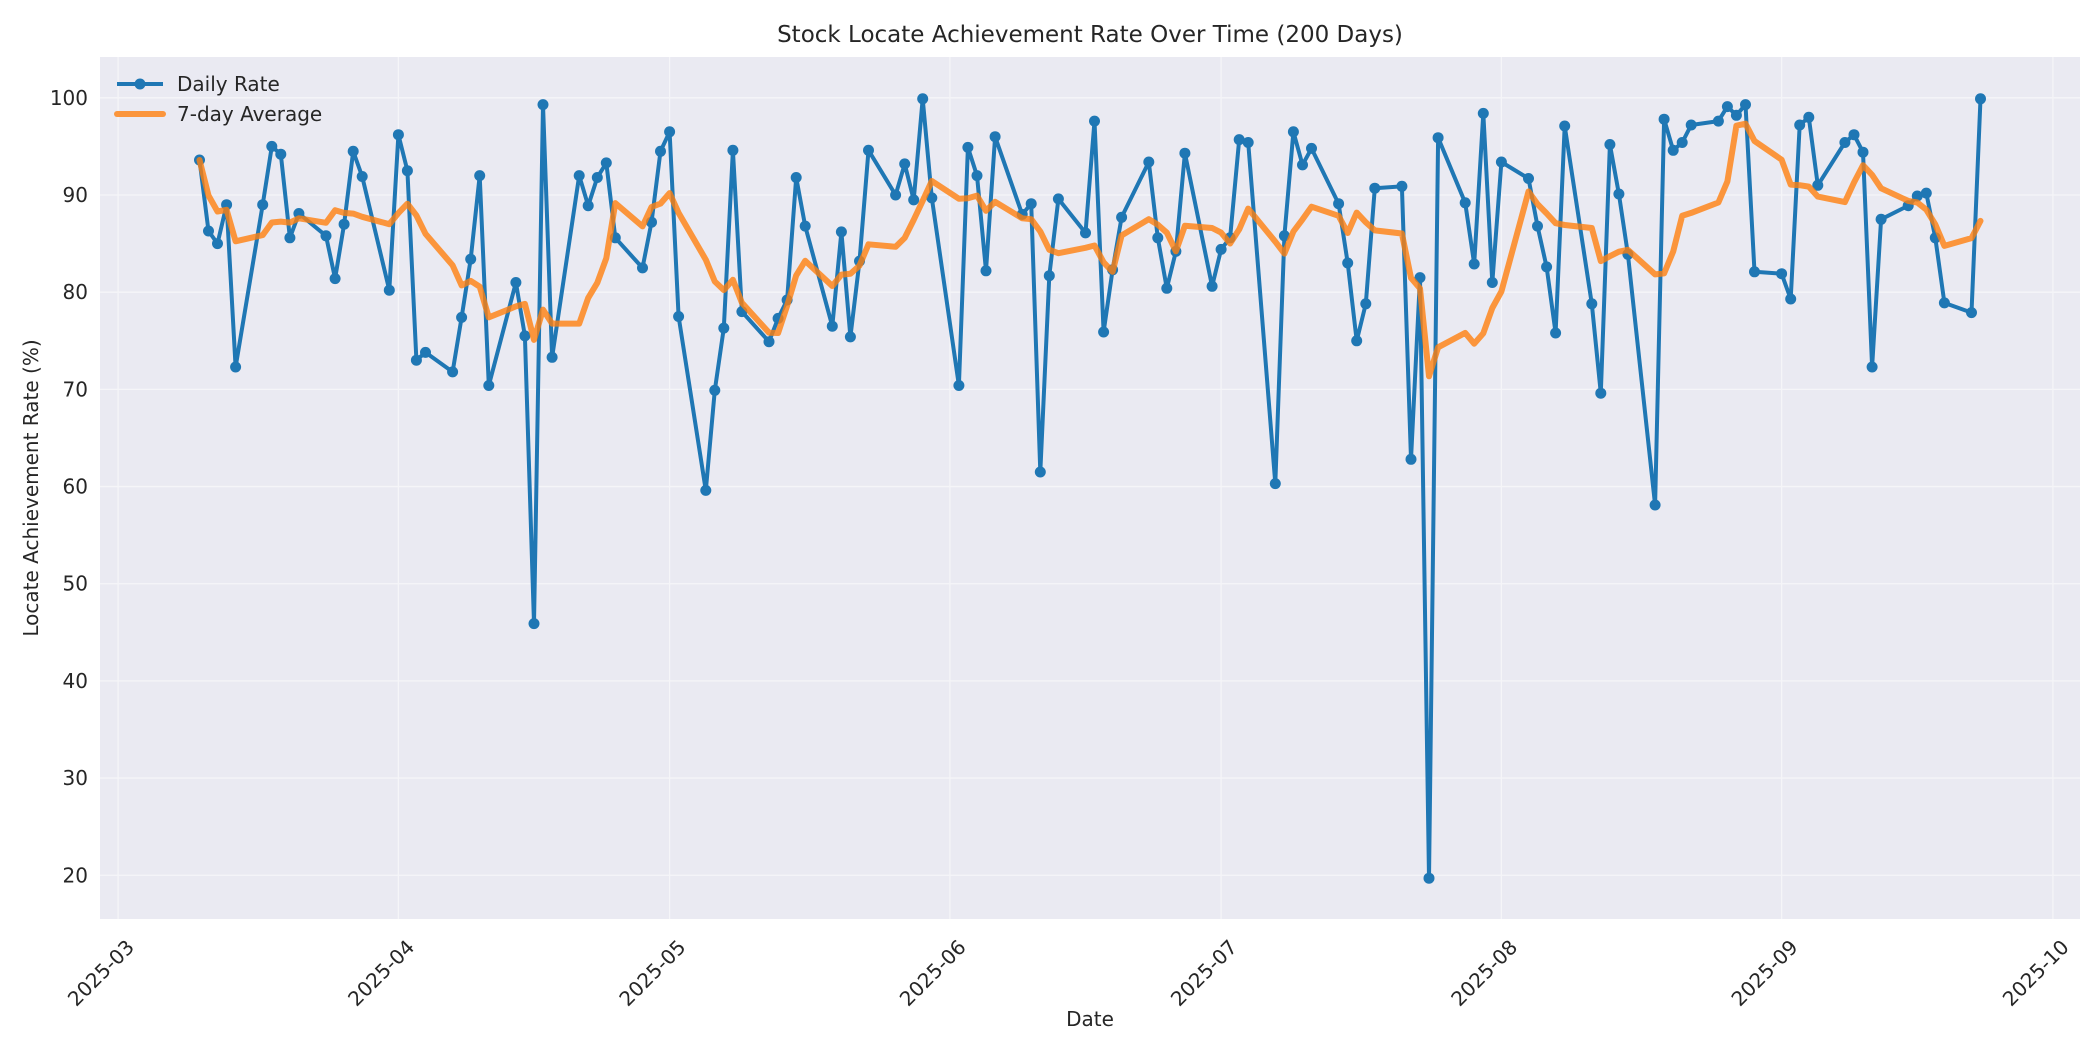 The width and height of the screenshot is (2100, 1050). I want to click on x-tick-label: 2025-09, so click(1764, 973).